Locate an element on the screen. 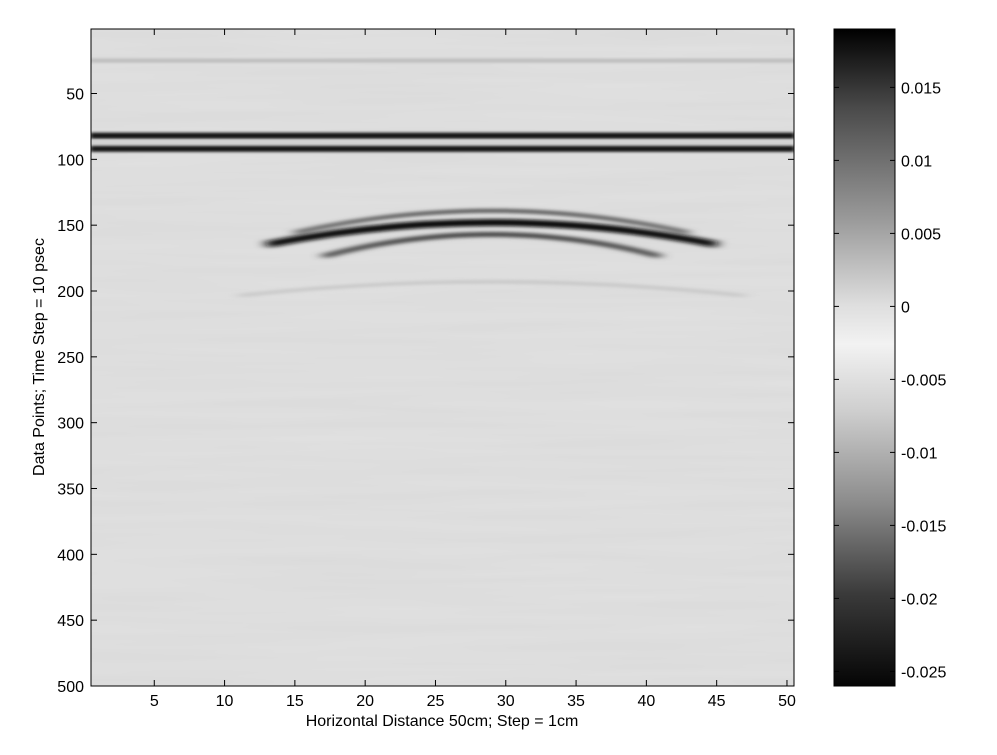  x-tick-label-50: 50 is located at coordinates (787, 701).